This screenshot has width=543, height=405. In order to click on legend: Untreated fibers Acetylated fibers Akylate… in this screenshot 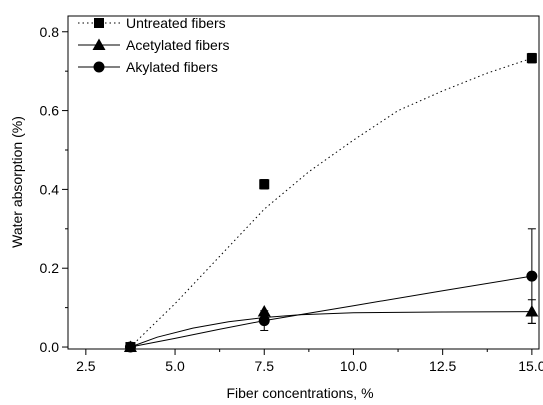, I will do `click(154, 45)`.